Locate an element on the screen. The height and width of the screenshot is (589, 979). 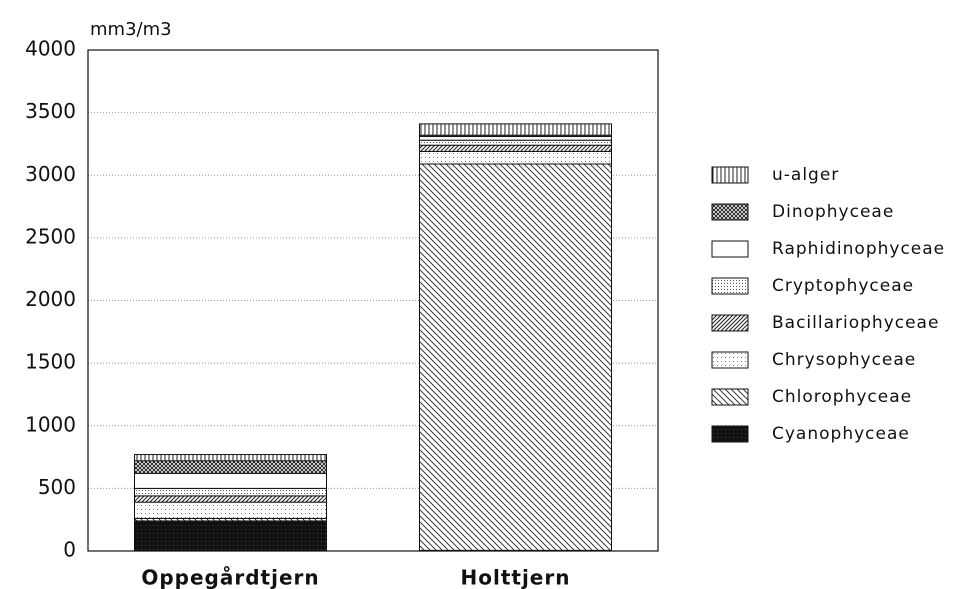
legend-label: Chlorophyceae is located at coordinates (842, 397).